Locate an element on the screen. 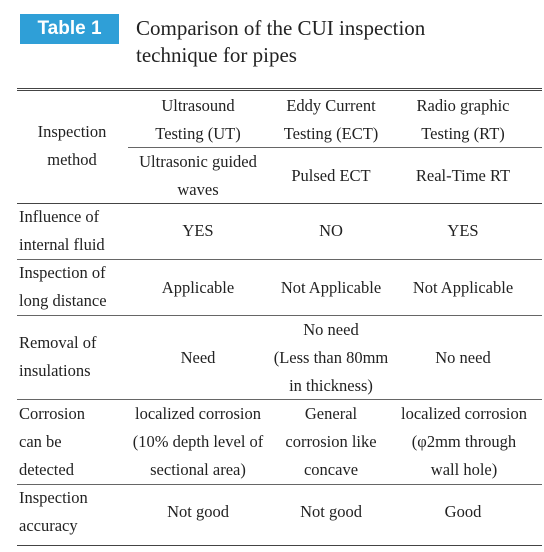 The height and width of the screenshot is (552, 544). method-ect: Pulsed ECT is located at coordinates (331, 175).